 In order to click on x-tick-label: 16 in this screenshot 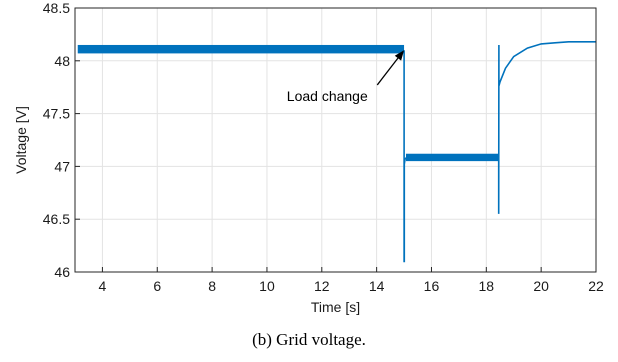, I will do `click(432, 286)`.